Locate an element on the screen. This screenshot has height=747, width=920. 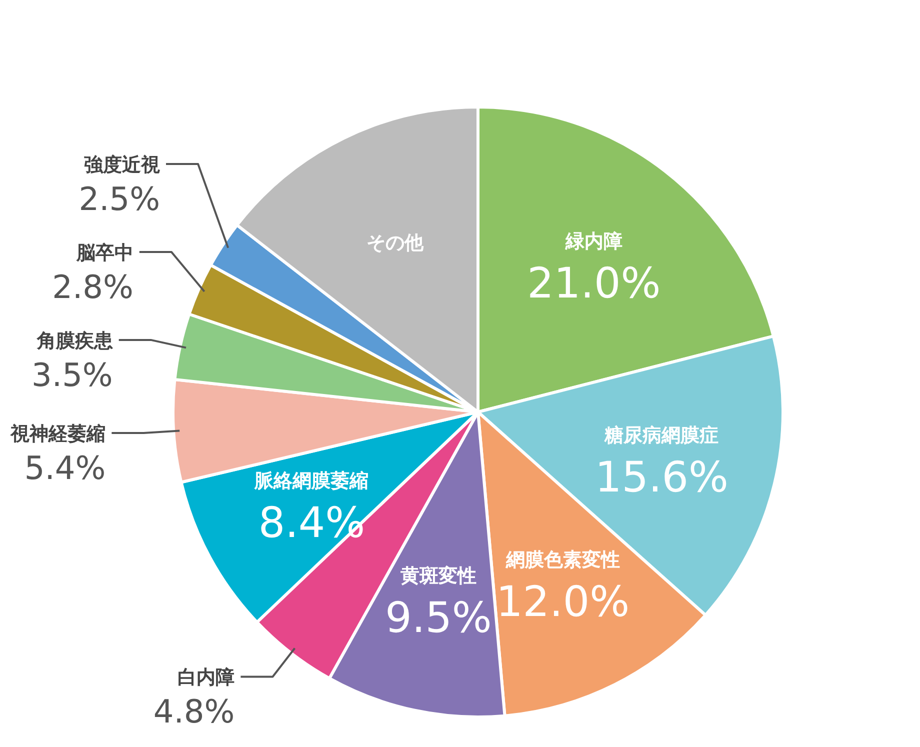
data-label: 15.6% is located at coordinates (661, 477).